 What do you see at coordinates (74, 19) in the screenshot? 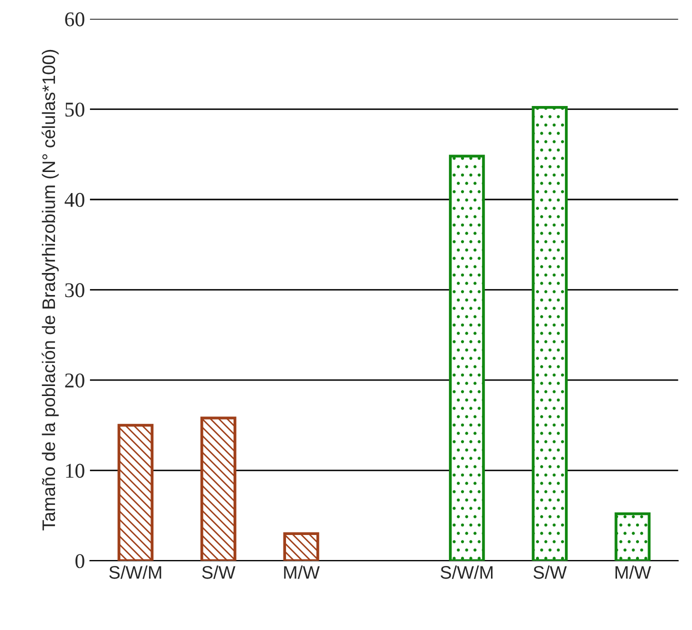
I see `y-tick-label: 60` at bounding box center [74, 19].